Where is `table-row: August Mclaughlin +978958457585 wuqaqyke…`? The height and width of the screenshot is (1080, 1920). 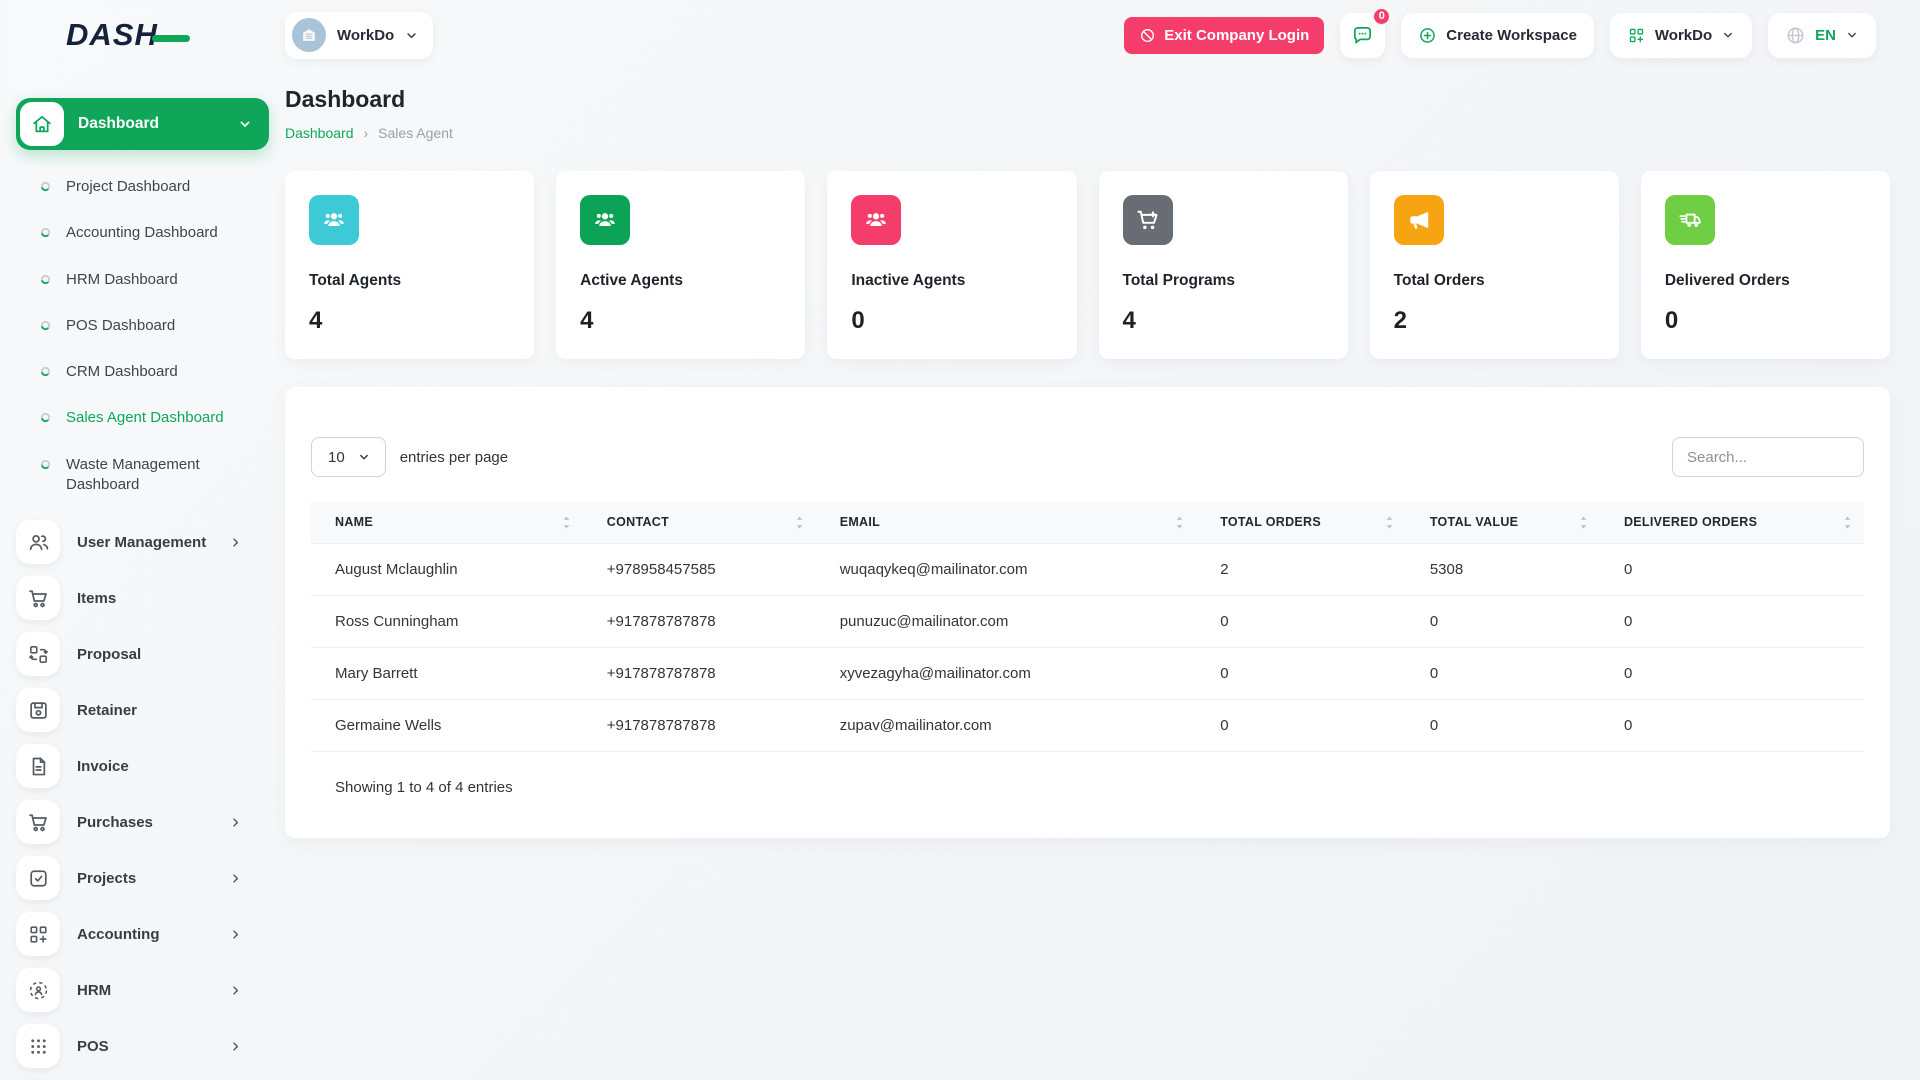
table-row: August Mclaughlin +978958457585 wuqaqyke… is located at coordinates (1087, 568).